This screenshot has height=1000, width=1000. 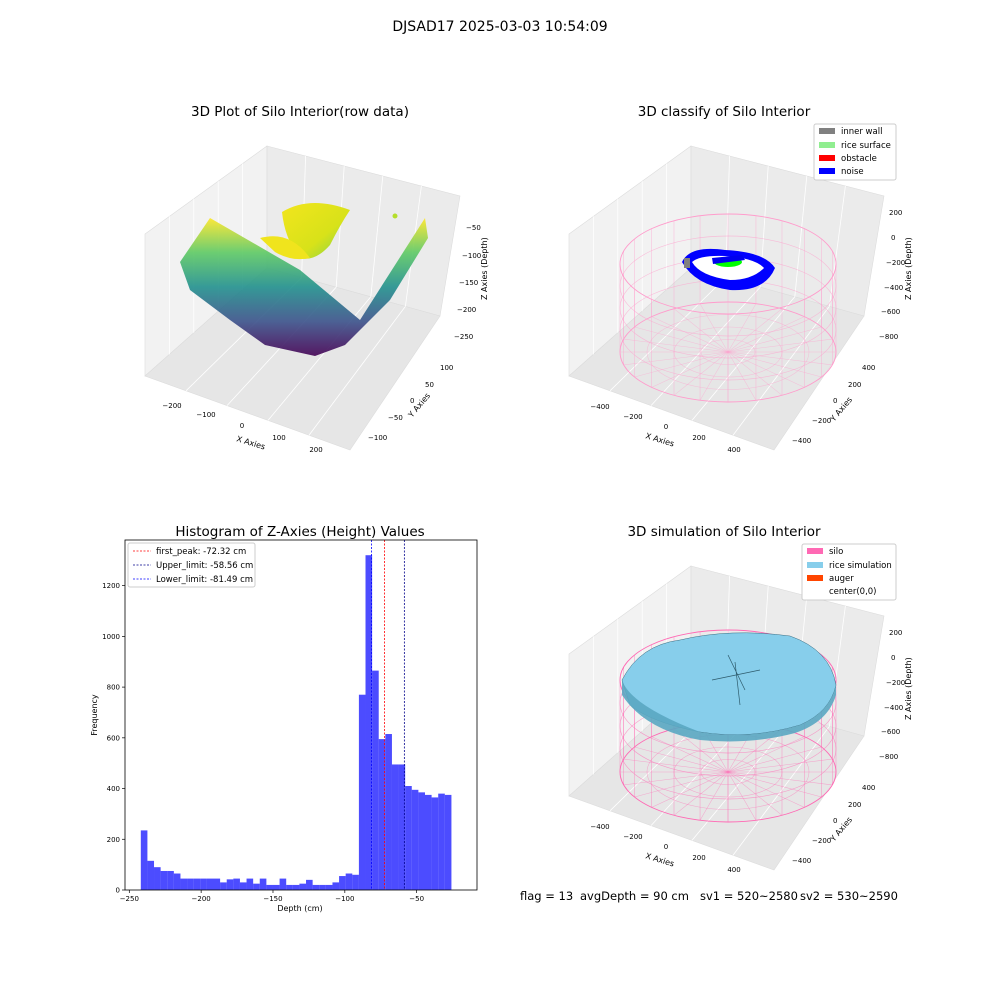 I want to click on upper-patch, so click(x=316, y=230).